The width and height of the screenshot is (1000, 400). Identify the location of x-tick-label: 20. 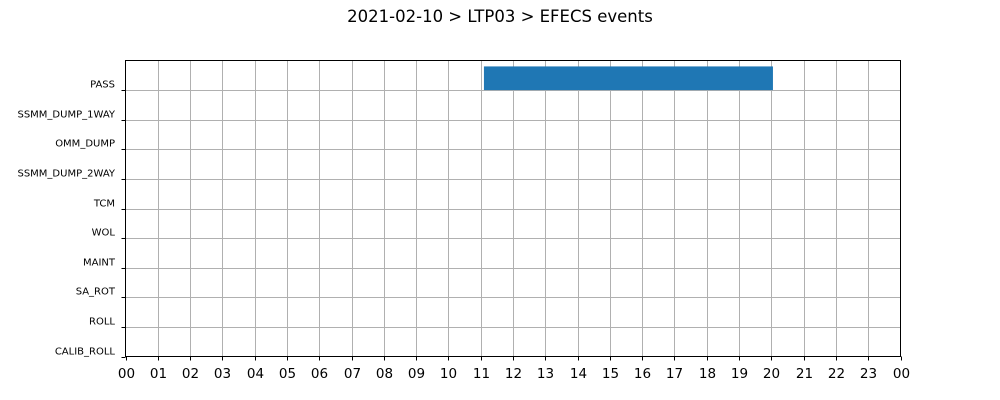
(771, 374).